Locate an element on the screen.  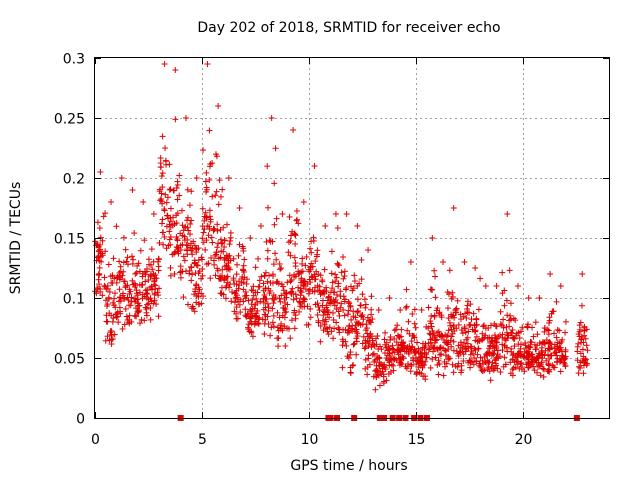
x-tick-label: 0 is located at coordinates (95, 440).